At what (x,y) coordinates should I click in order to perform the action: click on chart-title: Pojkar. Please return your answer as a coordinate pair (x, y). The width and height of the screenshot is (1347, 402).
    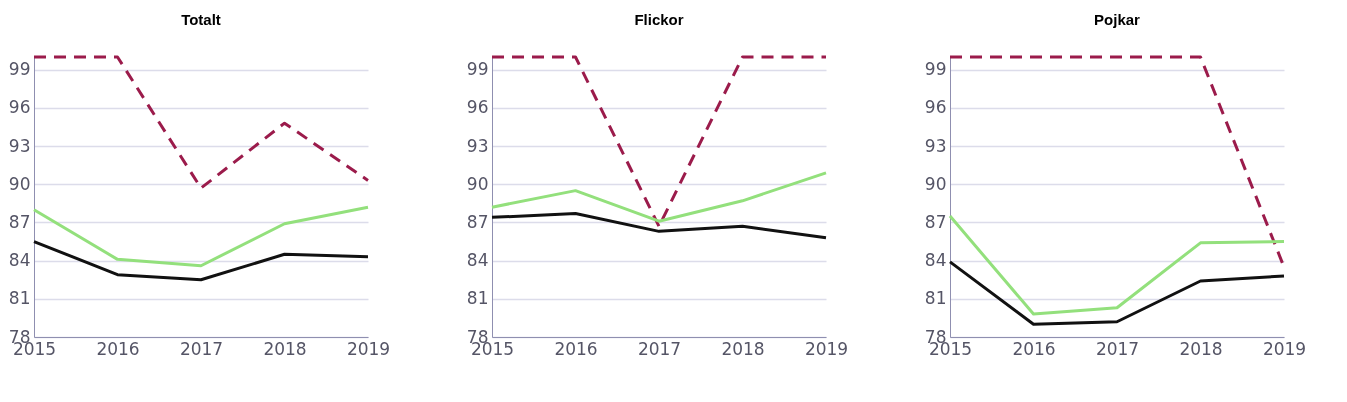
    Looking at the image, I should click on (1117, 19).